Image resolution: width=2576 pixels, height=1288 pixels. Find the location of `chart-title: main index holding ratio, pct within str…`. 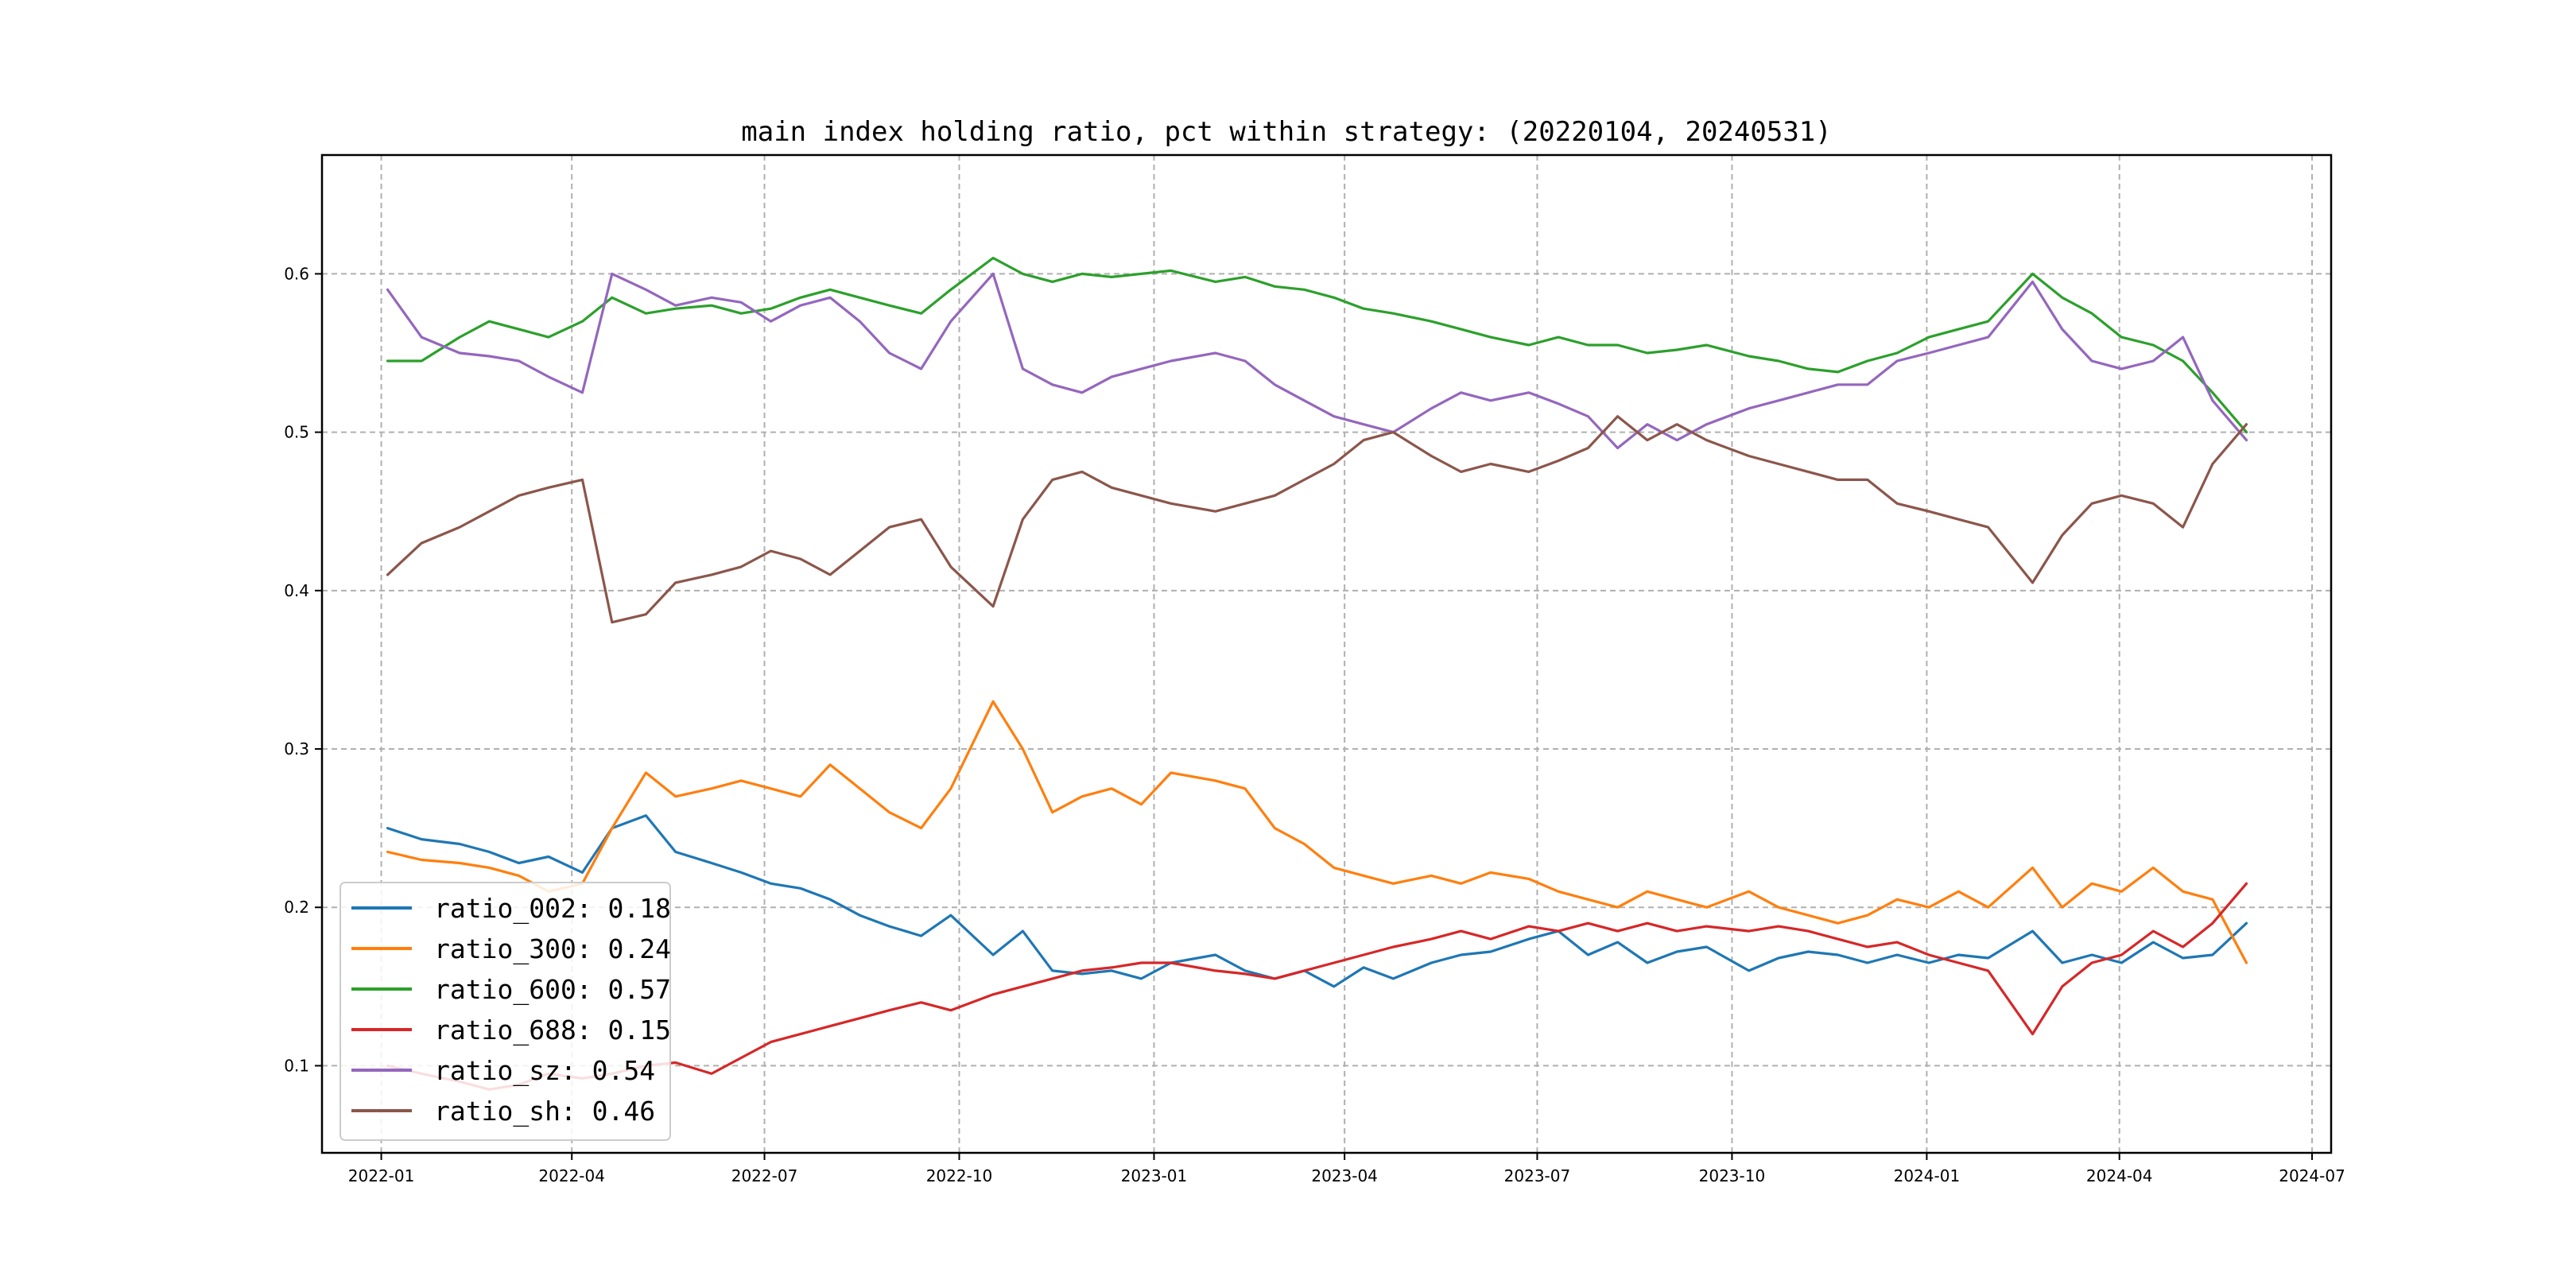

chart-title: main index holding ratio, pct within str… is located at coordinates (1286, 132).